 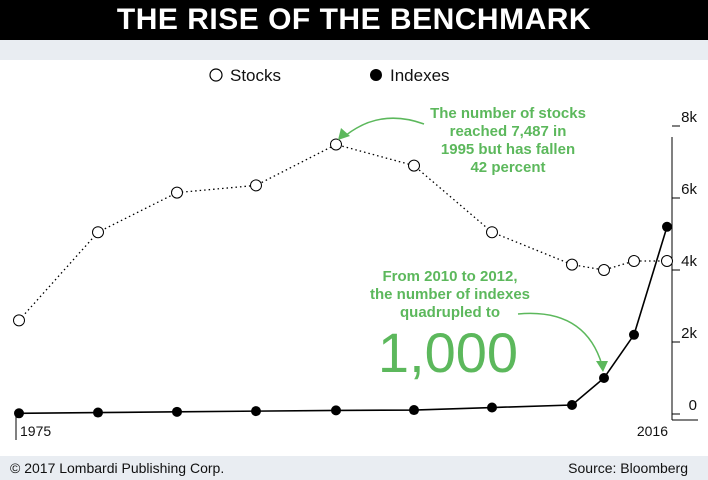 I want to click on x-tick-label-start: 1975, so click(x=35, y=431).